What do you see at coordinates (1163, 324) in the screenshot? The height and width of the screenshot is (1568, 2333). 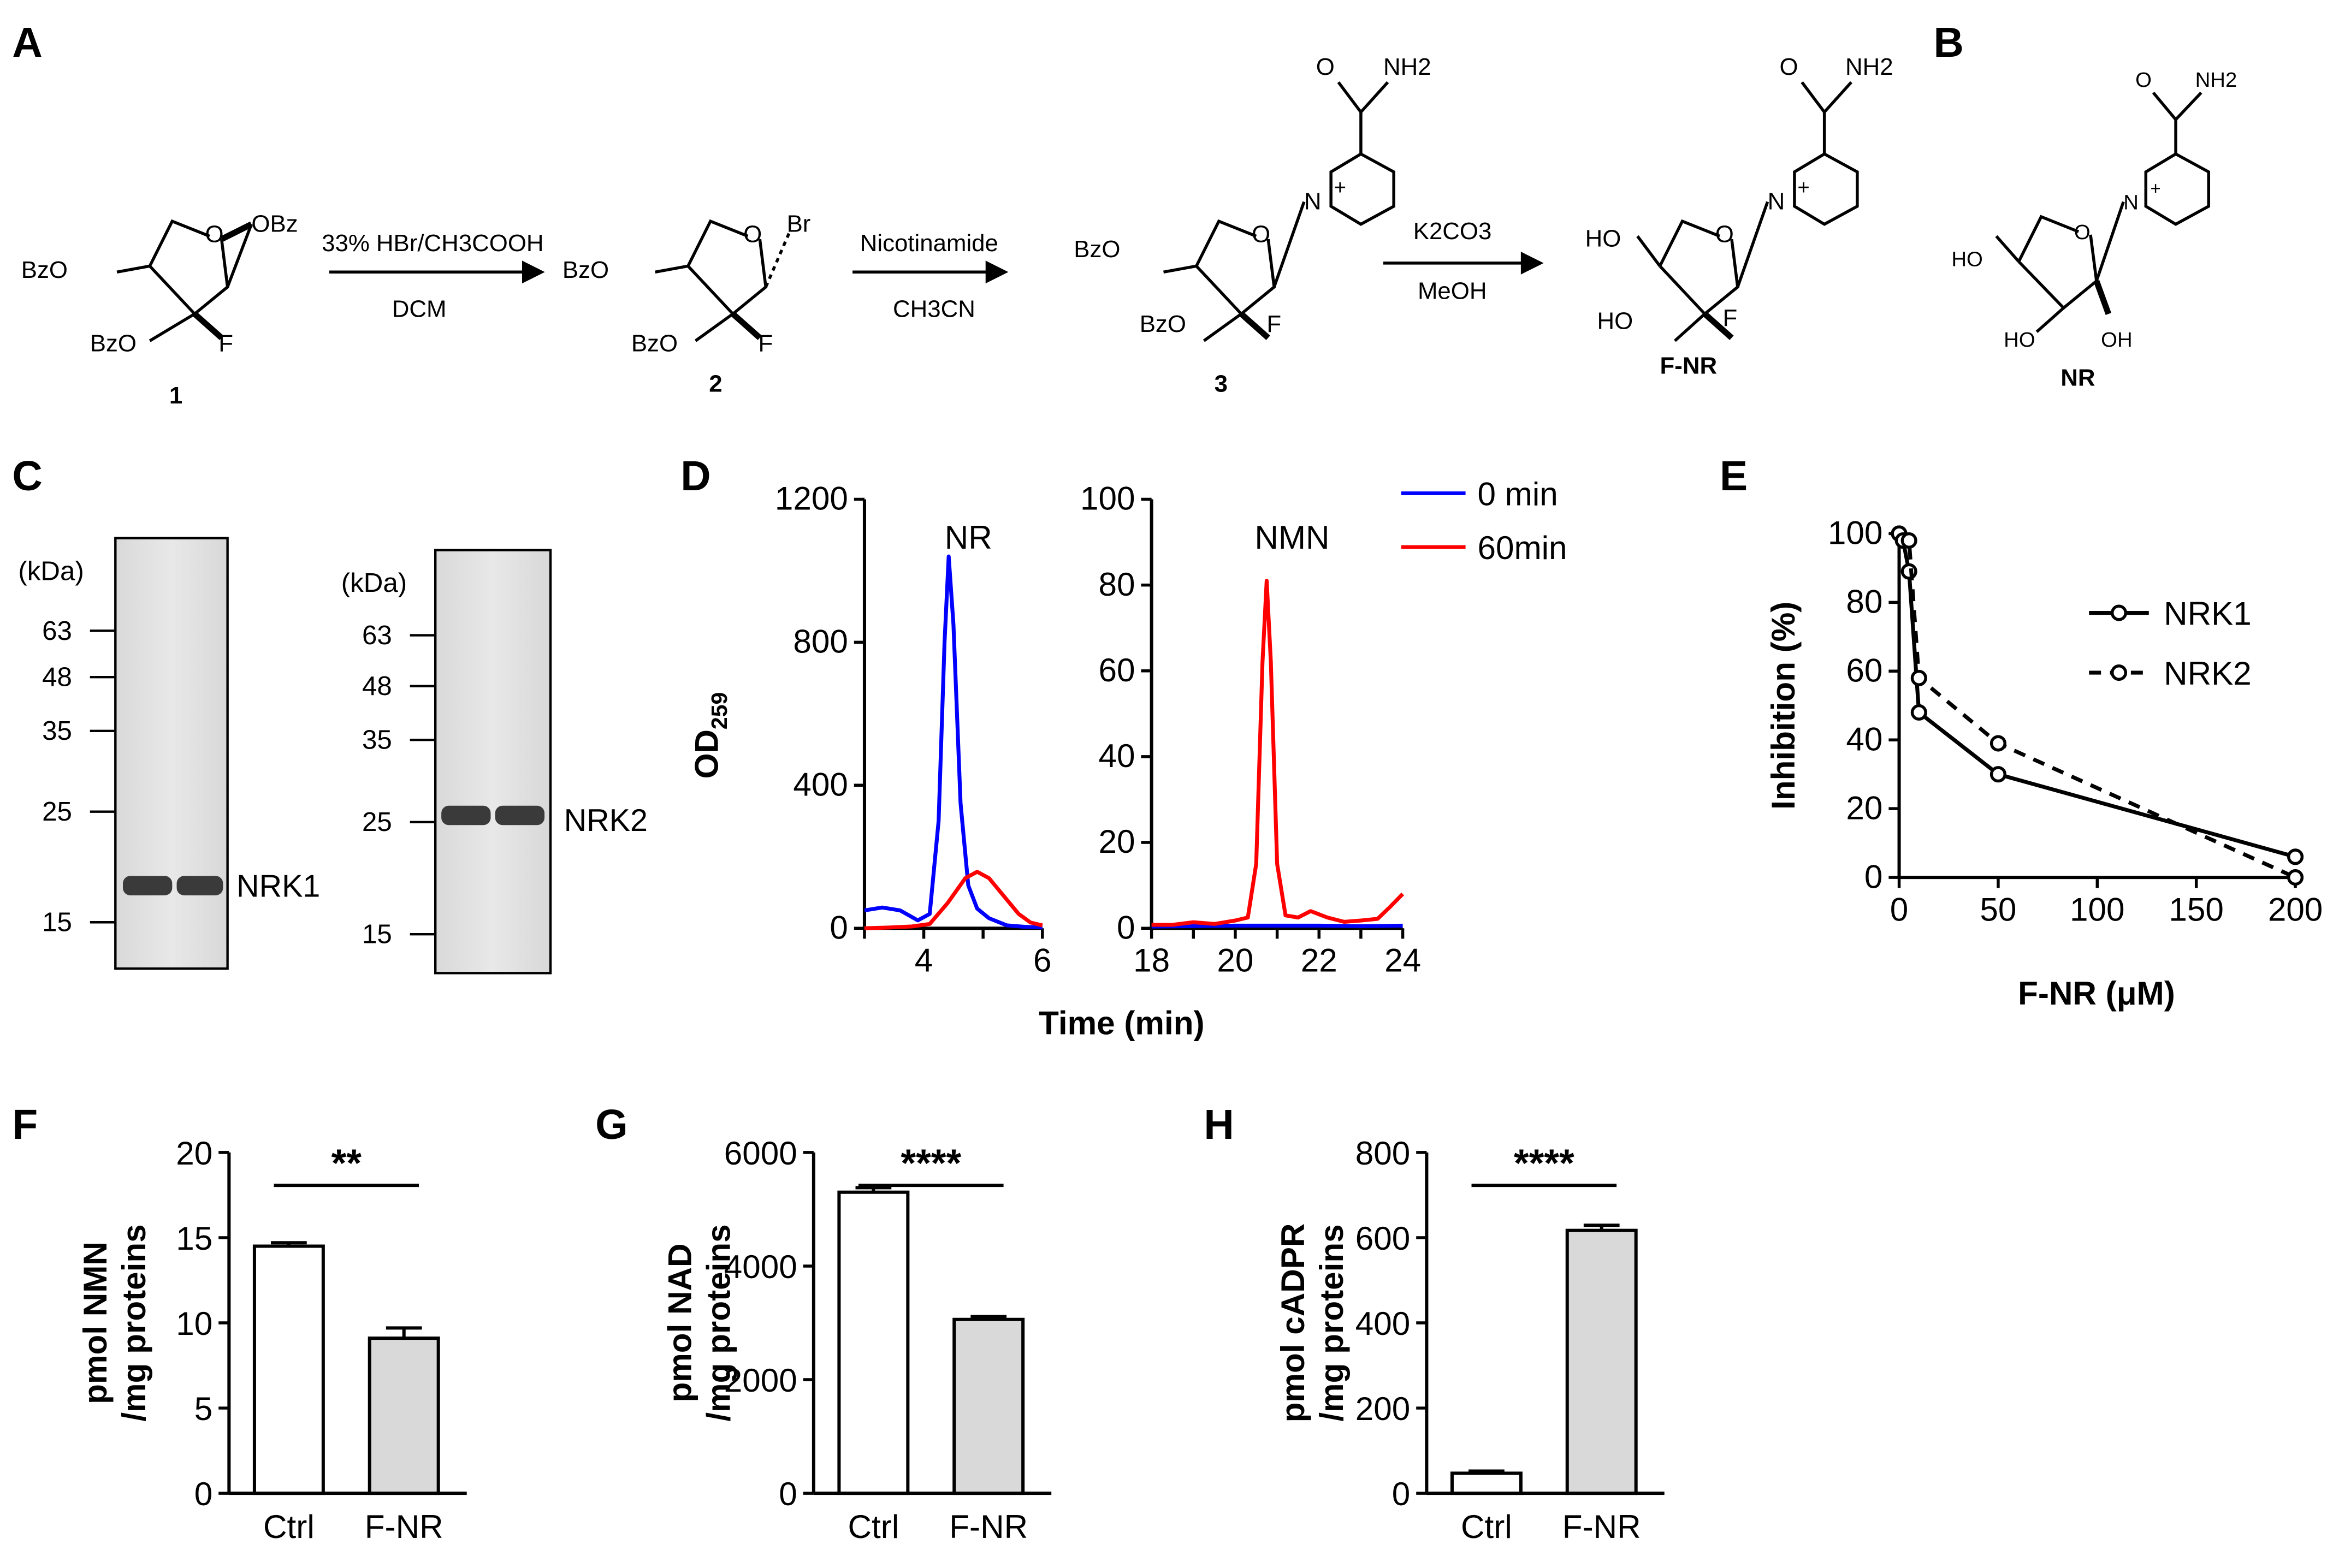 I see `c3-bzo-3: BzO` at bounding box center [1163, 324].